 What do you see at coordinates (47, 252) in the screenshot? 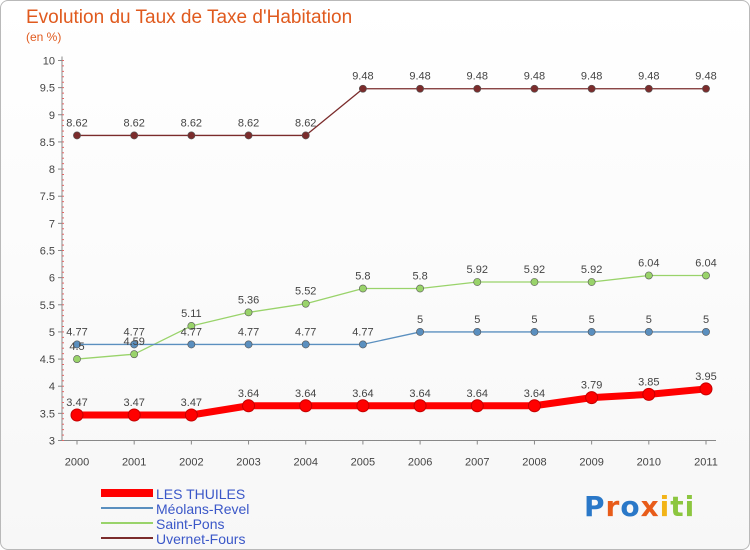
I see `y-tick-label: 6.5` at bounding box center [47, 252].